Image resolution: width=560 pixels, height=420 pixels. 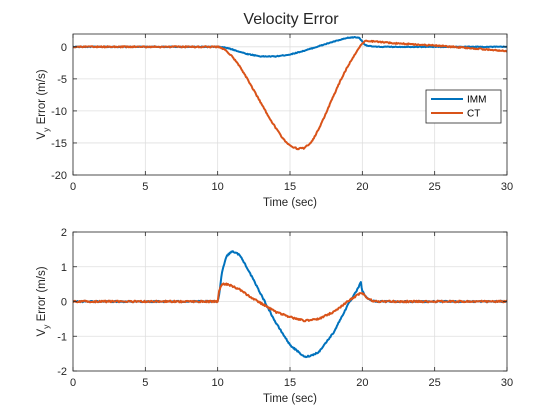 I want to click on chart-title: Velocity Error, so click(x=291, y=19).